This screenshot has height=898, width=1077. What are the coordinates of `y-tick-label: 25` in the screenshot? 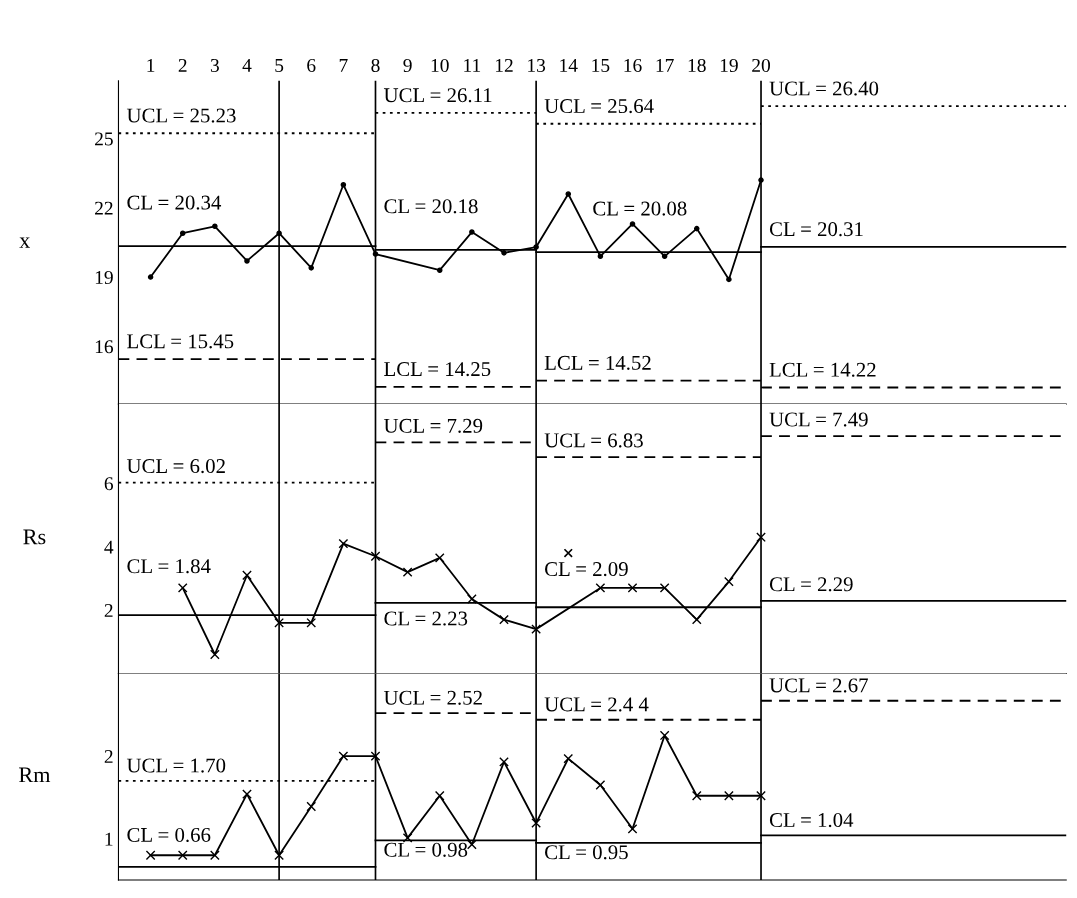 It's located at (104, 139).